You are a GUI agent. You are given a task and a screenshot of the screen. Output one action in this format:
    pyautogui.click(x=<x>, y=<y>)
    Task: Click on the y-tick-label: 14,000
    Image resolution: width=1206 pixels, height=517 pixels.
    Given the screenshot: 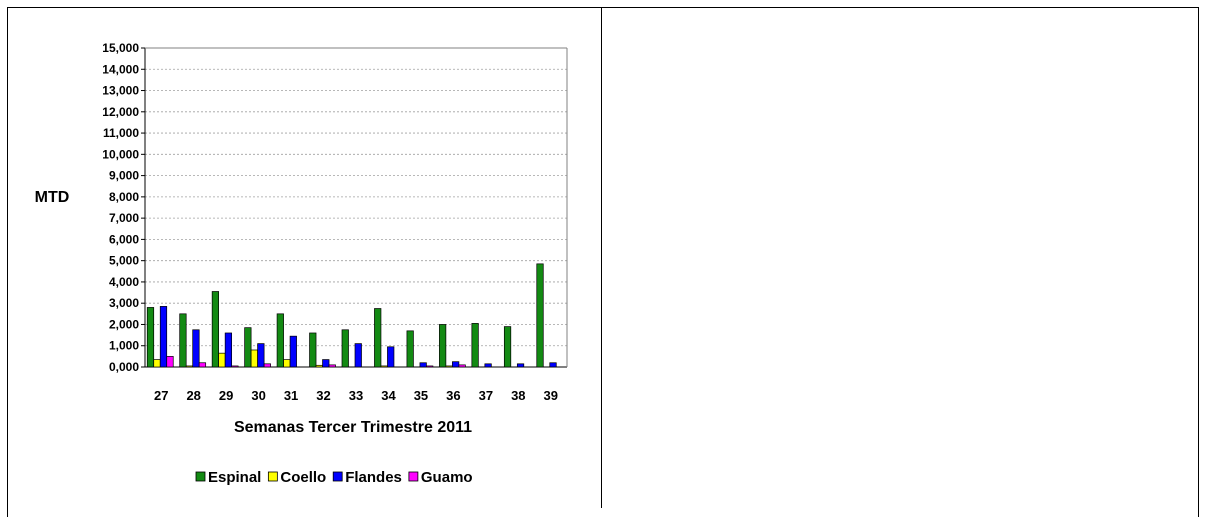 What is the action you would take?
    pyautogui.click(x=120, y=69)
    